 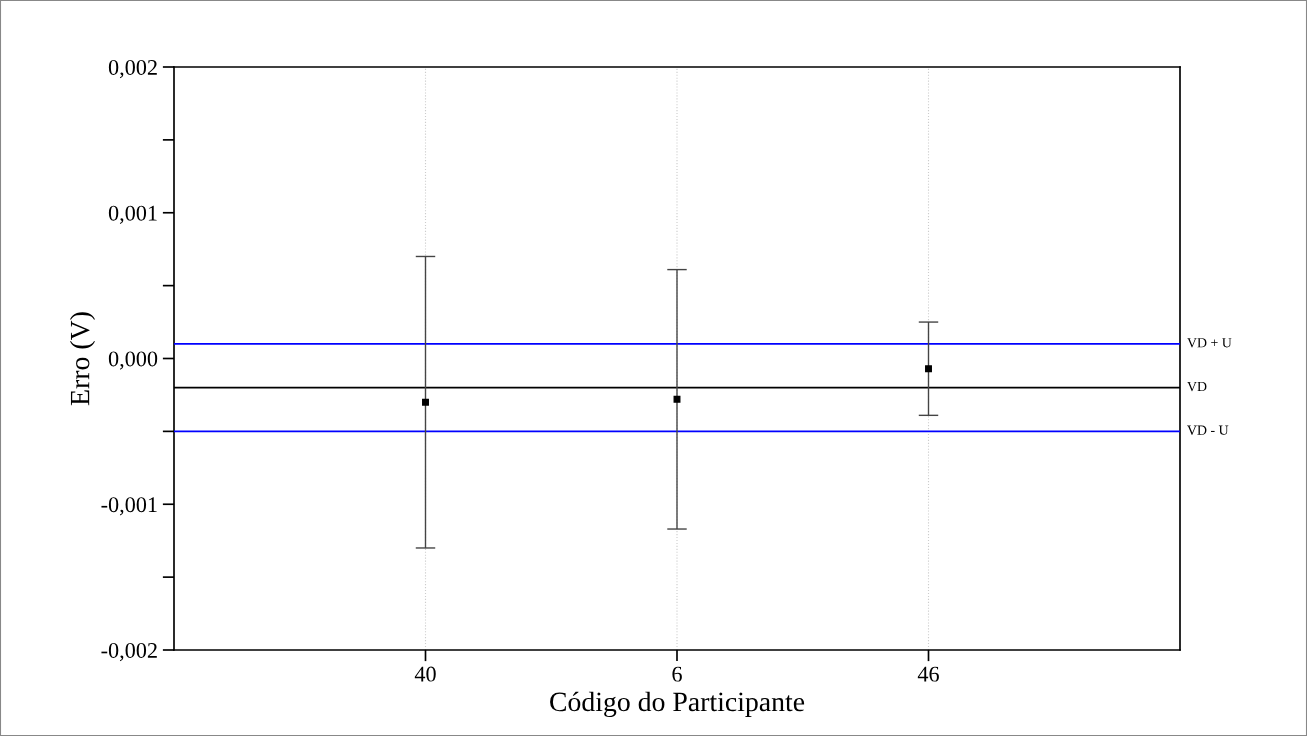 I want to click on x-axis-title: Código do Participante, so click(x=677, y=704).